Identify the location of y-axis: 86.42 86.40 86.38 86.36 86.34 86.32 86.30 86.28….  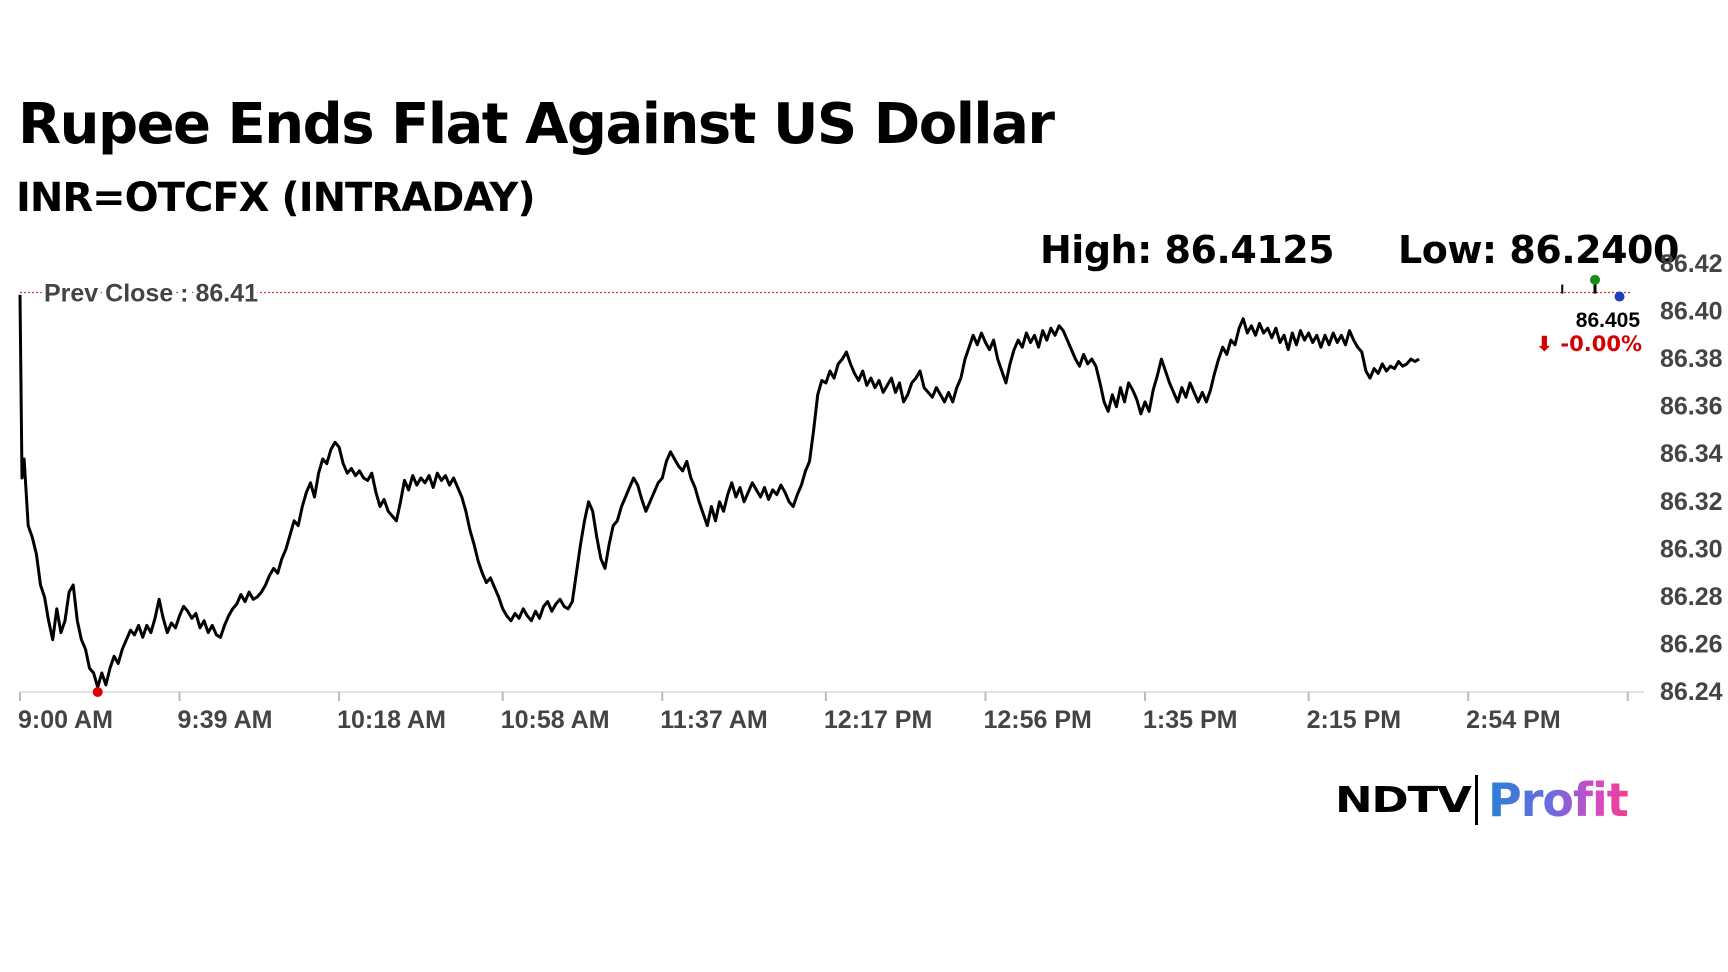
(1691, 478).